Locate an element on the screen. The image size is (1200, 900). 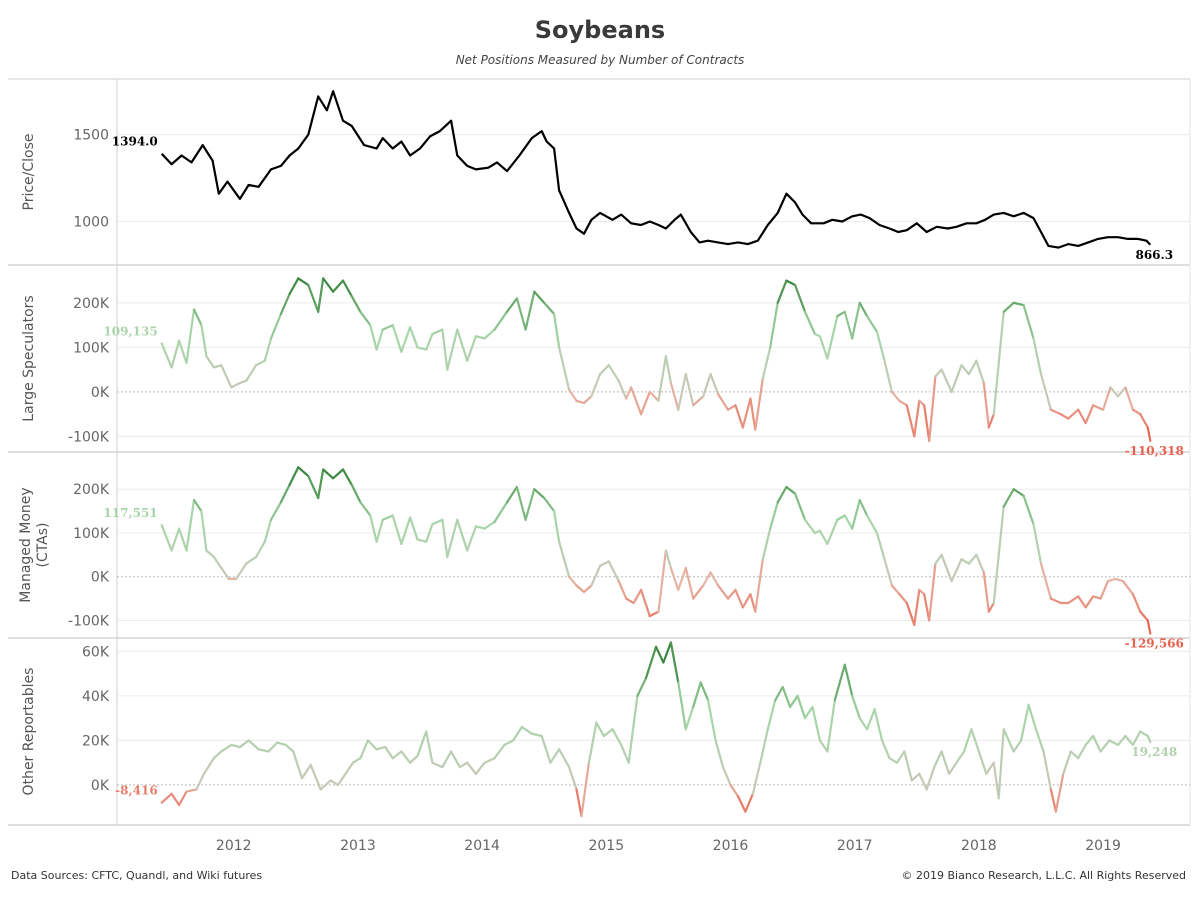
chart-title: Soybeans is located at coordinates (600, 30).